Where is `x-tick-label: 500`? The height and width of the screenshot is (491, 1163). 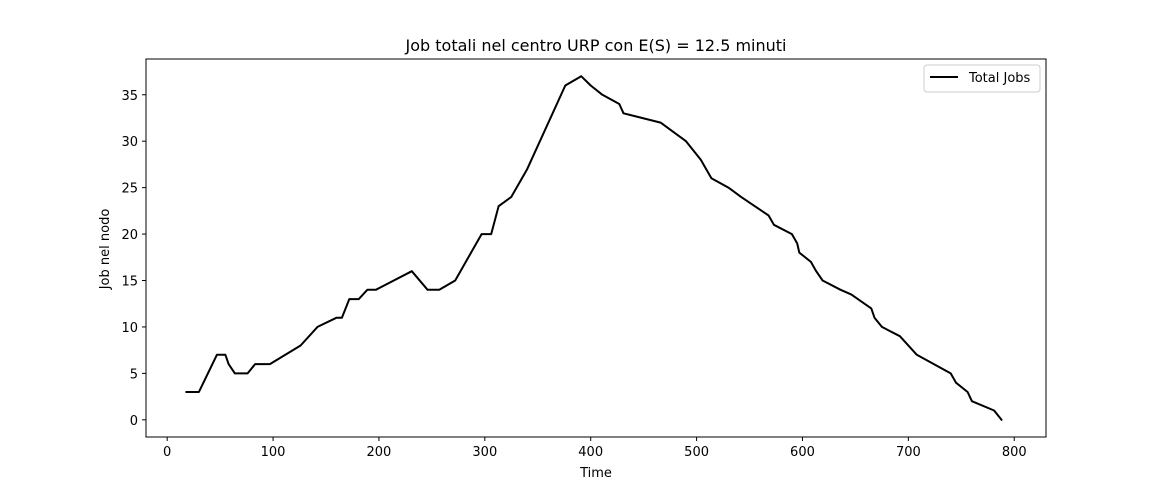 x-tick-label: 500 is located at coordinates (696, 452).